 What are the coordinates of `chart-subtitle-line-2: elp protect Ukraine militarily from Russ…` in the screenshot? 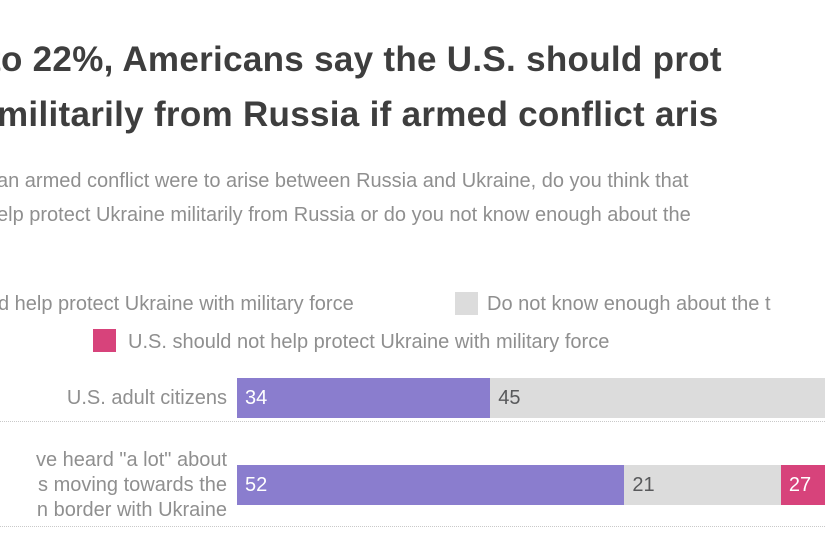 It's located at (345, 215).